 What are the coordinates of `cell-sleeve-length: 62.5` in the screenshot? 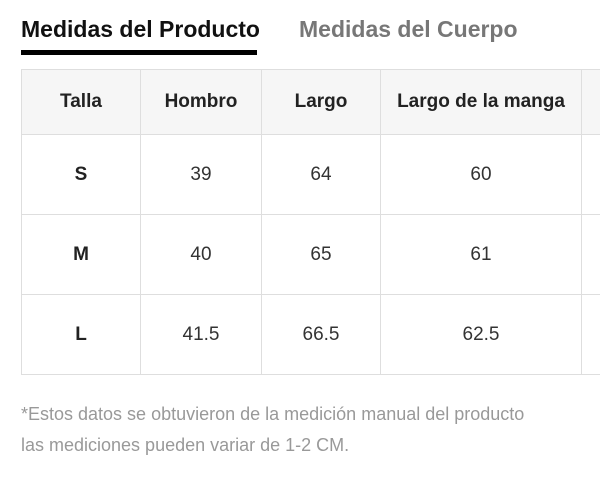 It's located at (481, 334).